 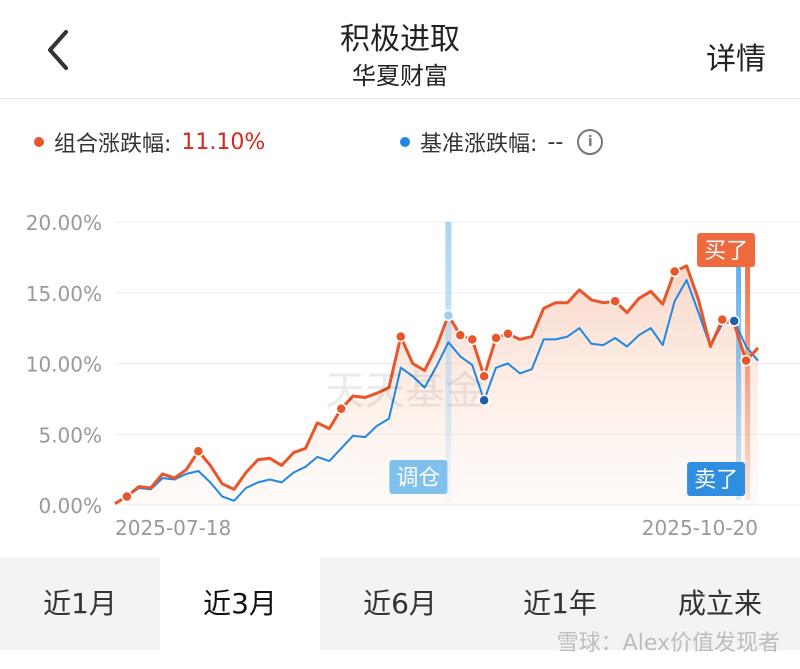 I want to click on adjust-marker, so click(x=448, y=315).